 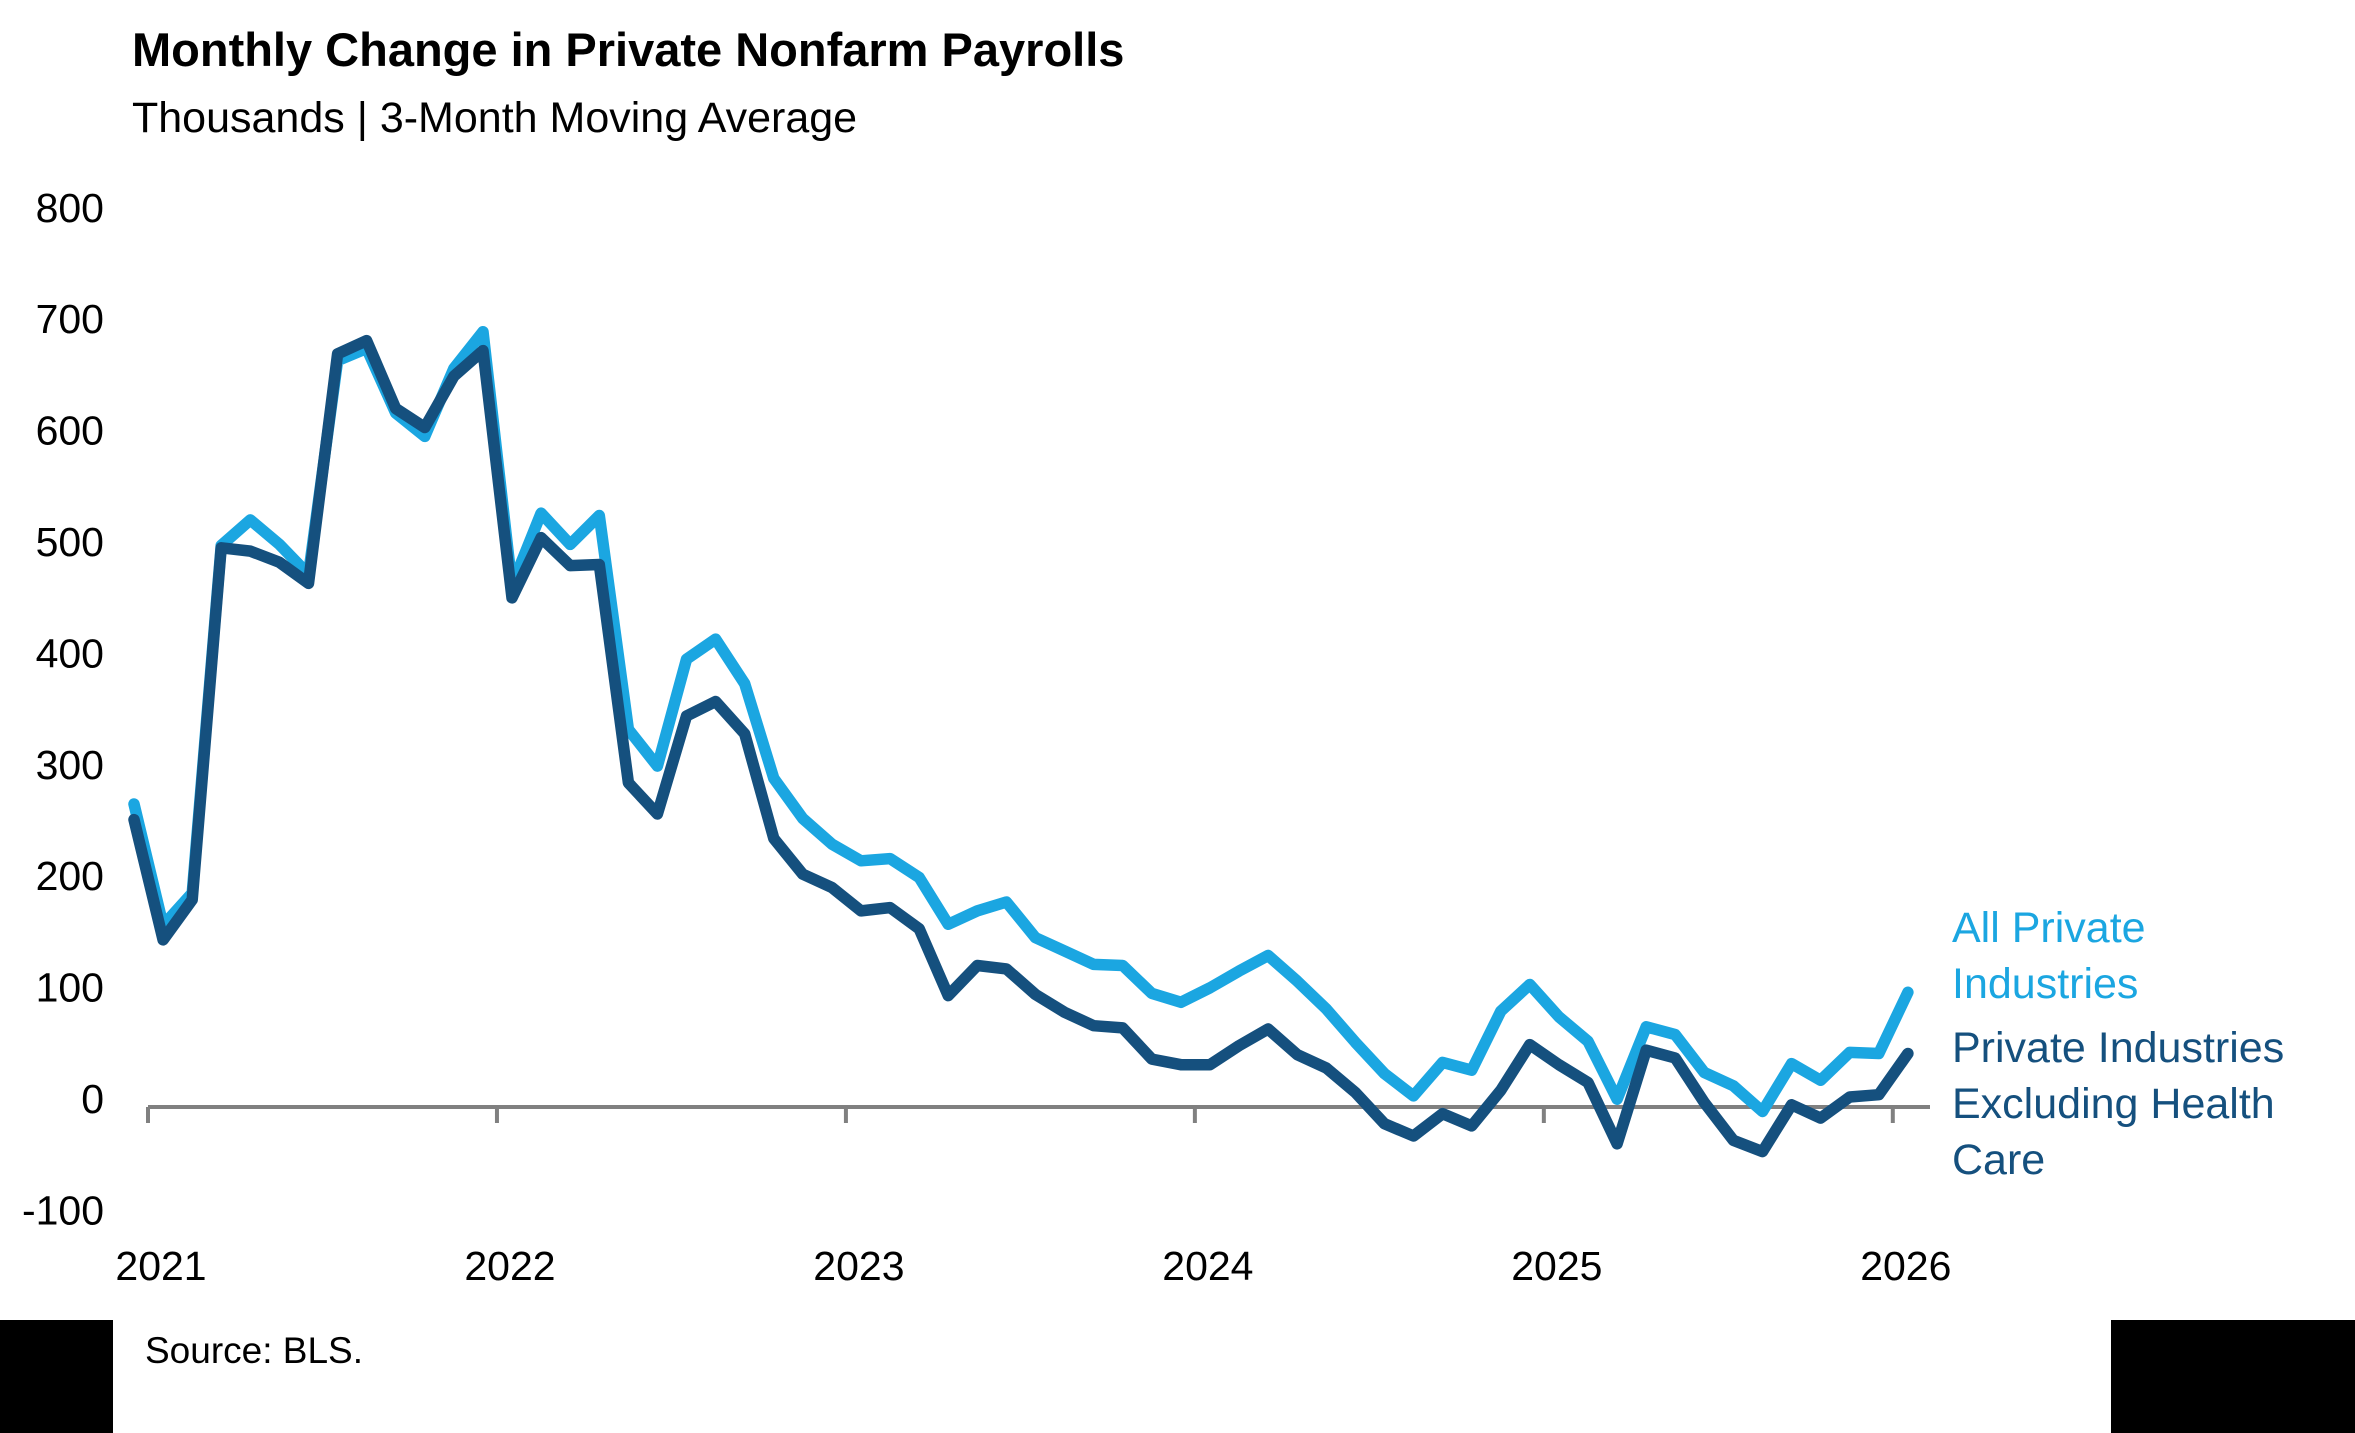 What do you see at coordinates (1556, 1266) in the screenshot?
I see `x-axis-label: 2025` at bounding box center [1556, 1266].